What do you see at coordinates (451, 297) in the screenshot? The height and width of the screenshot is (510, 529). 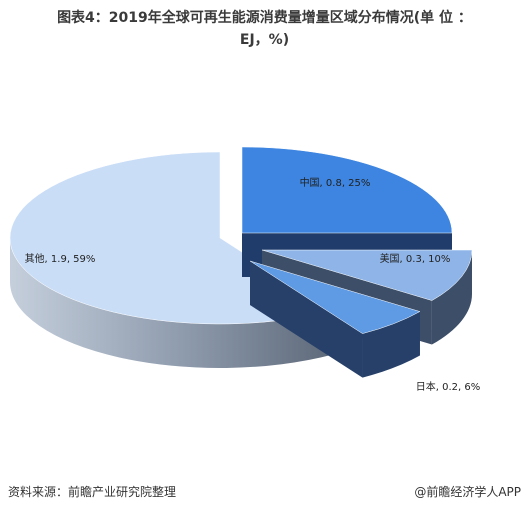 I see `slice-美国-side` at bounding box center [451, 297].